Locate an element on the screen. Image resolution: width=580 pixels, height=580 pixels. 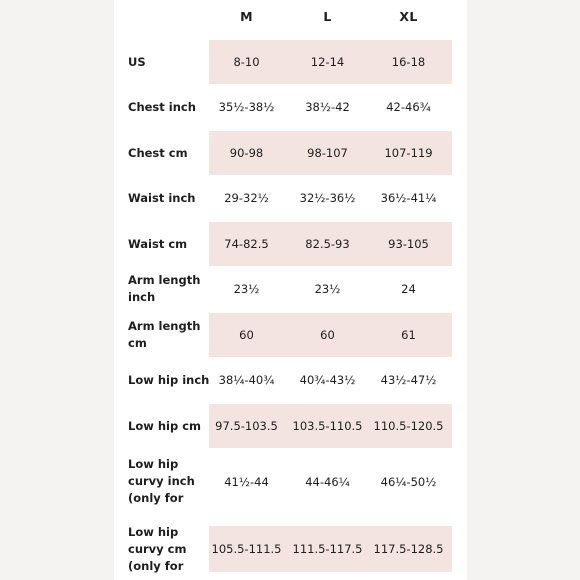
table-cell: 90-98 is located at coordinates (246, 153).